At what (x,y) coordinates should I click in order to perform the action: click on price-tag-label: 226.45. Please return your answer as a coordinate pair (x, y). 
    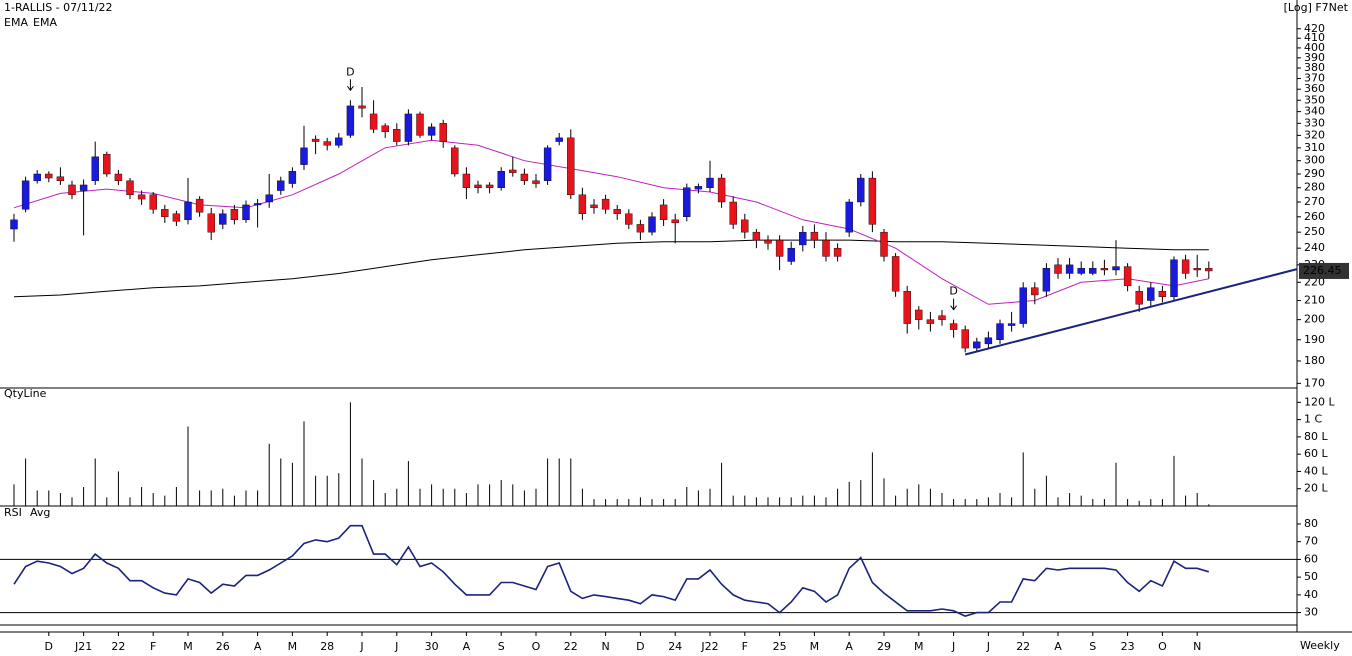
    Looking at the image, I should click on (1322, 270).